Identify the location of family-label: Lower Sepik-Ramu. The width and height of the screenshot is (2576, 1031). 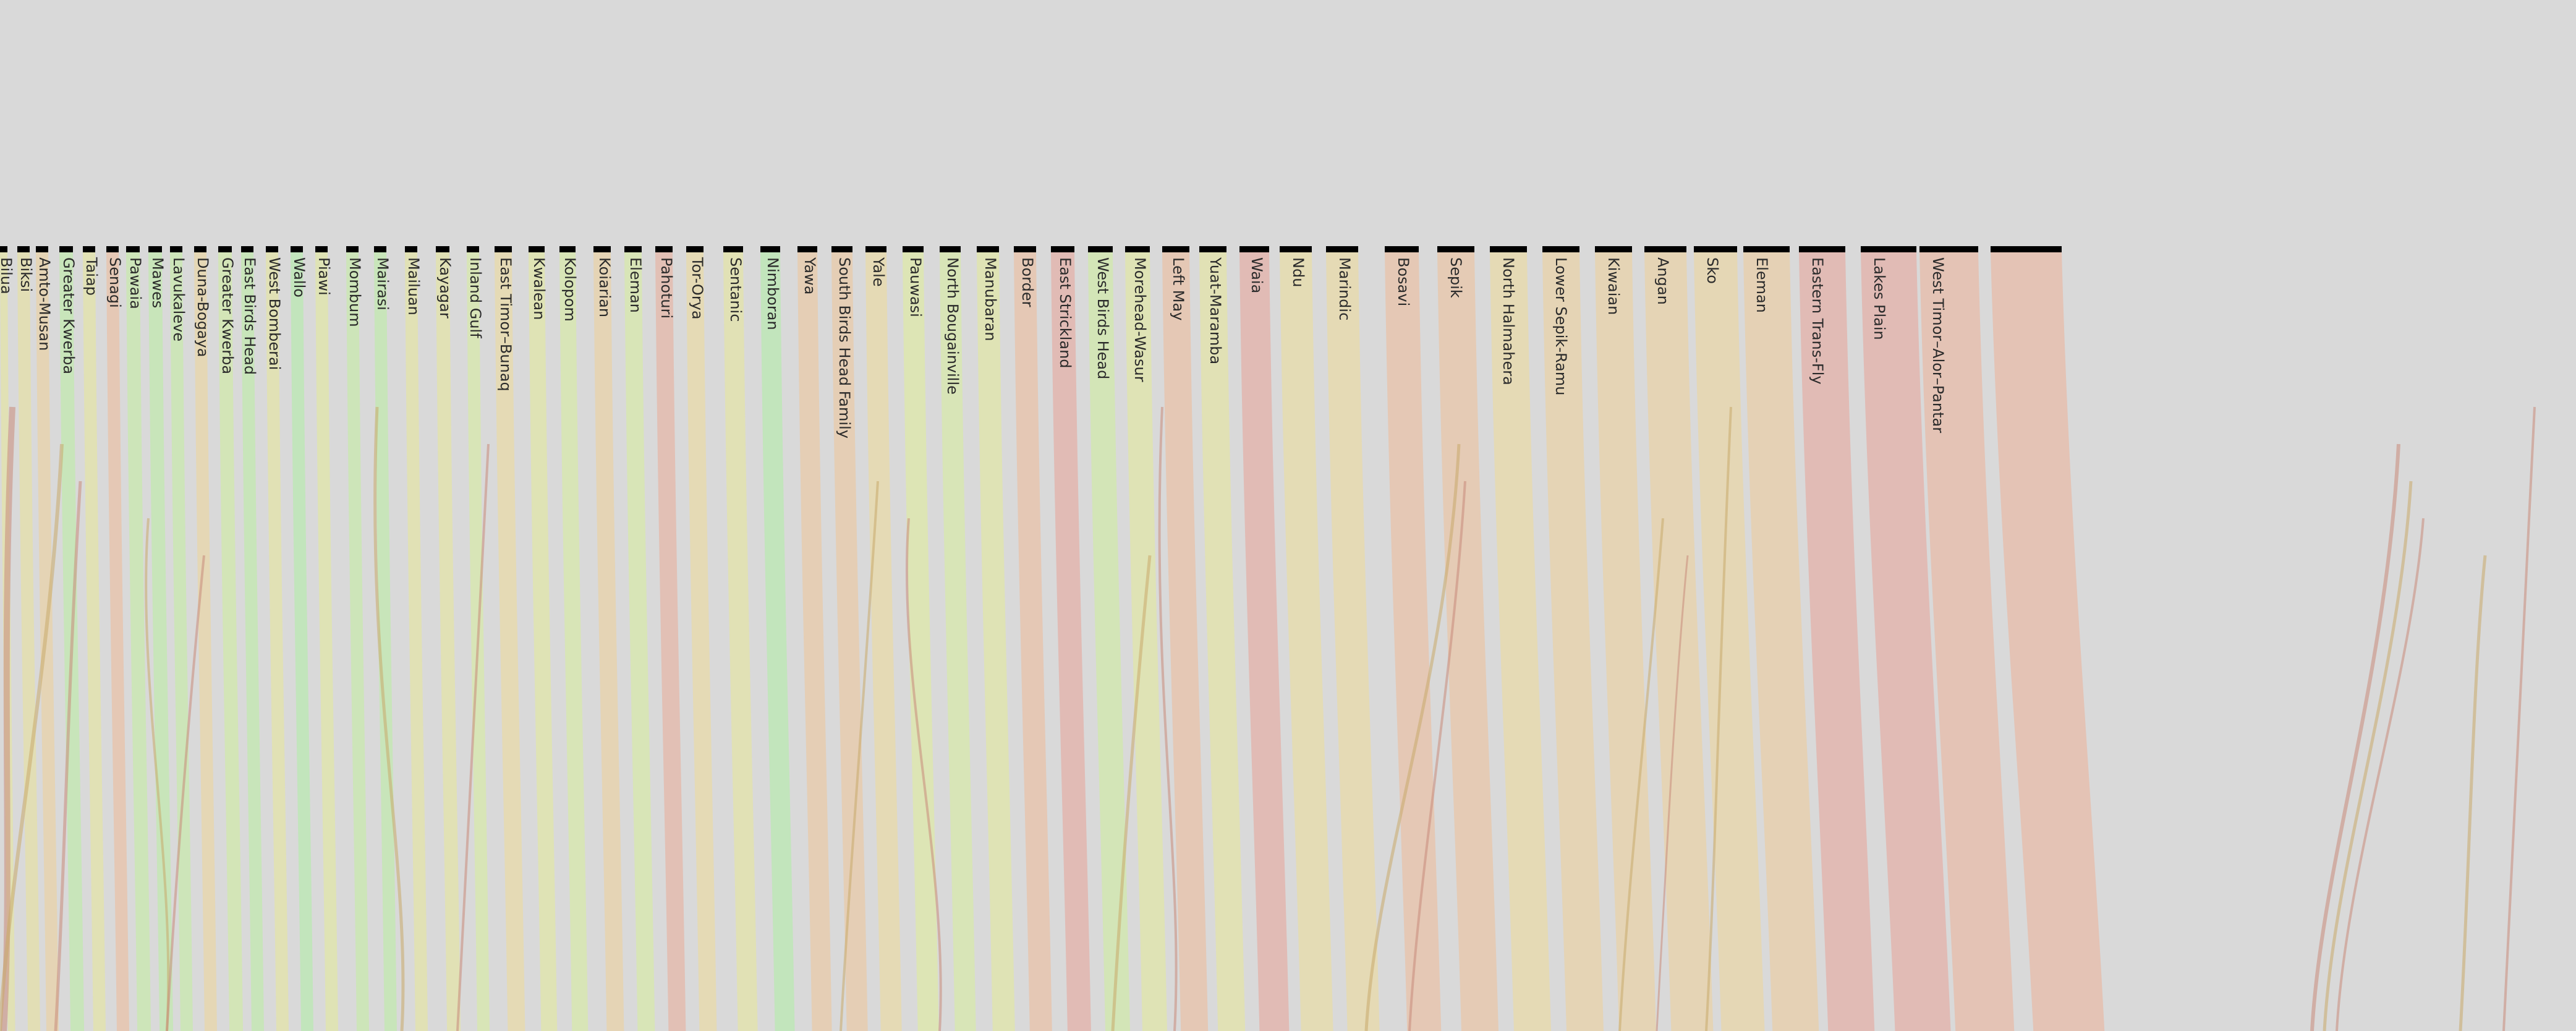
(1561, 326).